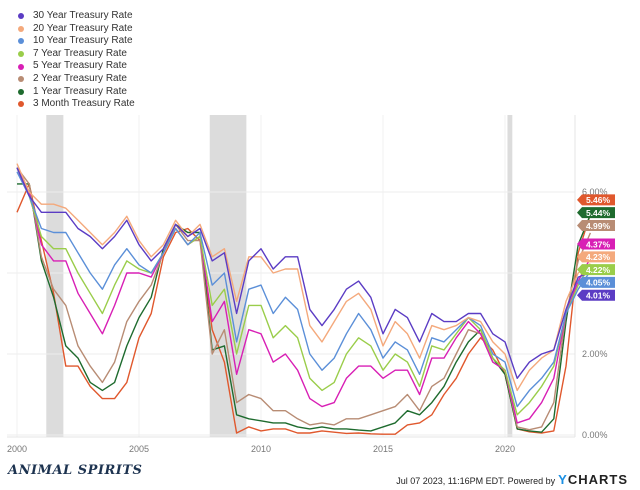 This screenshot has height=490, width=640. Describe the element at coordinates (593, 479) in the screenshot. I see `ycharts-logo: YCHARTS` at that location.